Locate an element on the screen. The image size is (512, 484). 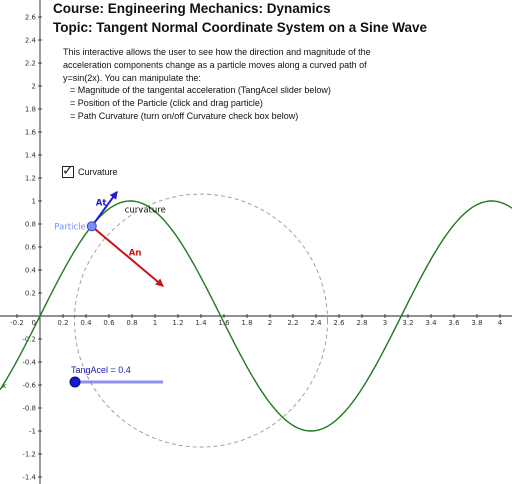
course-title: Course: Engineering Mechanics: Dynamics is located at coordinates (192, 8).